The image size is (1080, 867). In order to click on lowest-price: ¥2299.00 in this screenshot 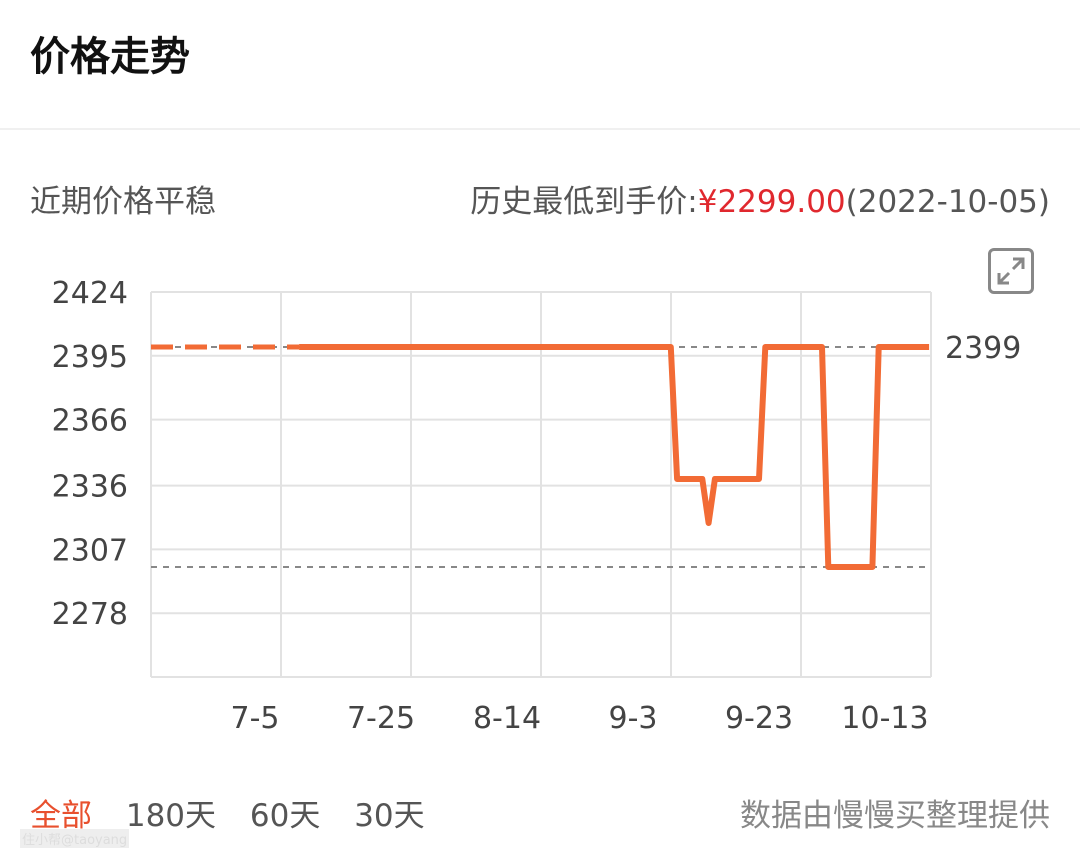, I will do `click(771, 202)`.